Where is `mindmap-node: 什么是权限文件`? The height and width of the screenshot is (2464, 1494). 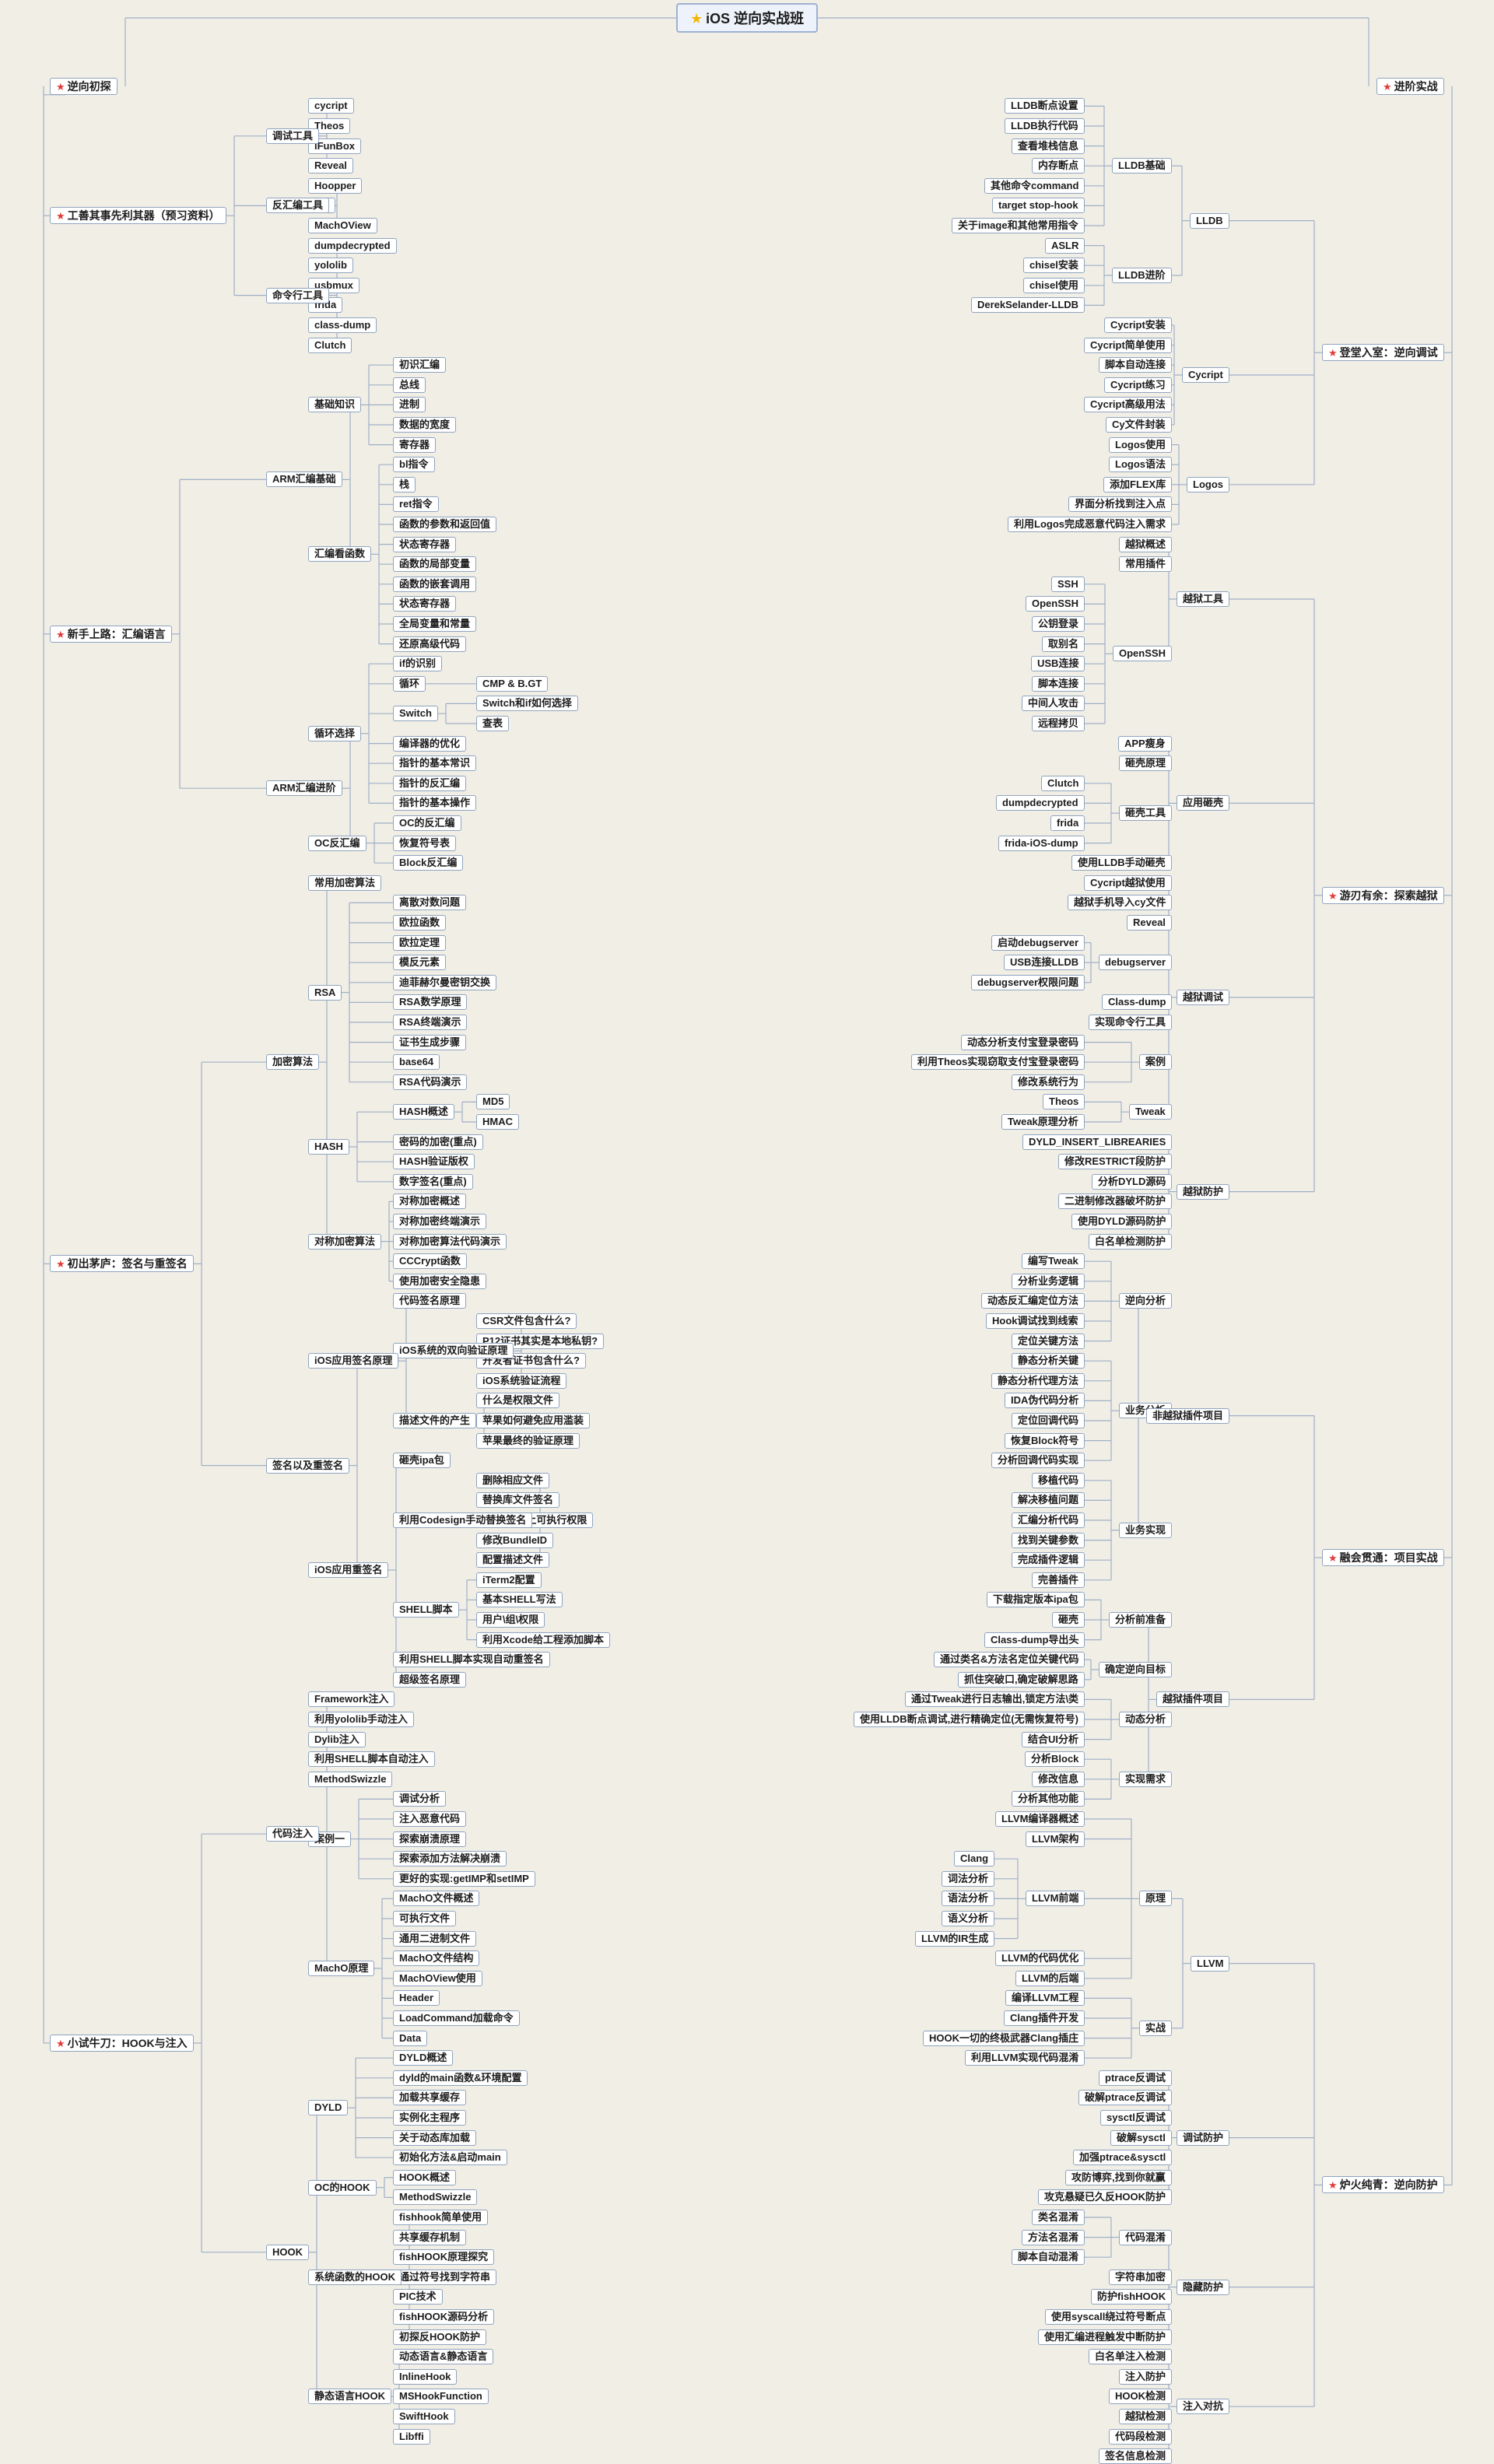 mindmap-node: 什么是权限文件 is located at coordinates (518, 1401).